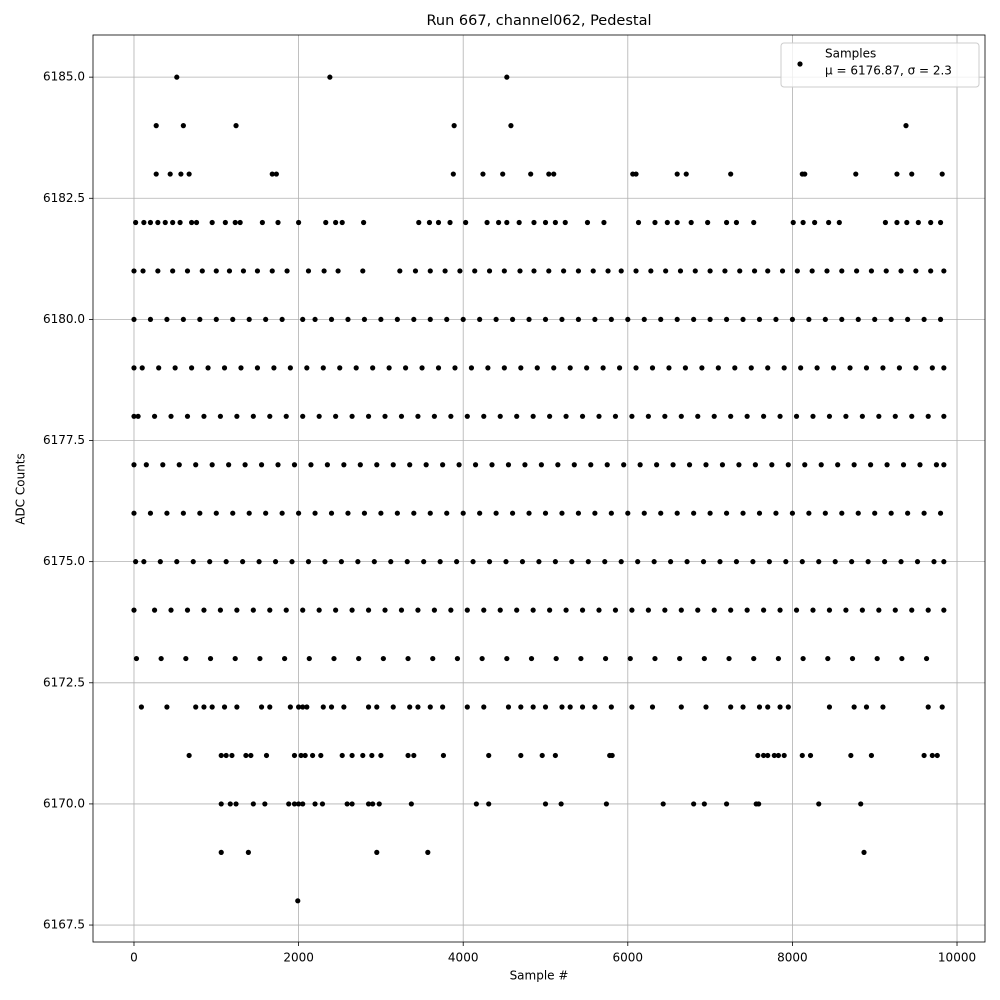 The height and width of the screenshot is (1000, 1000). Describe the element at coordinates (880, 65) in the screenshot. I see `legend-box` at that location.